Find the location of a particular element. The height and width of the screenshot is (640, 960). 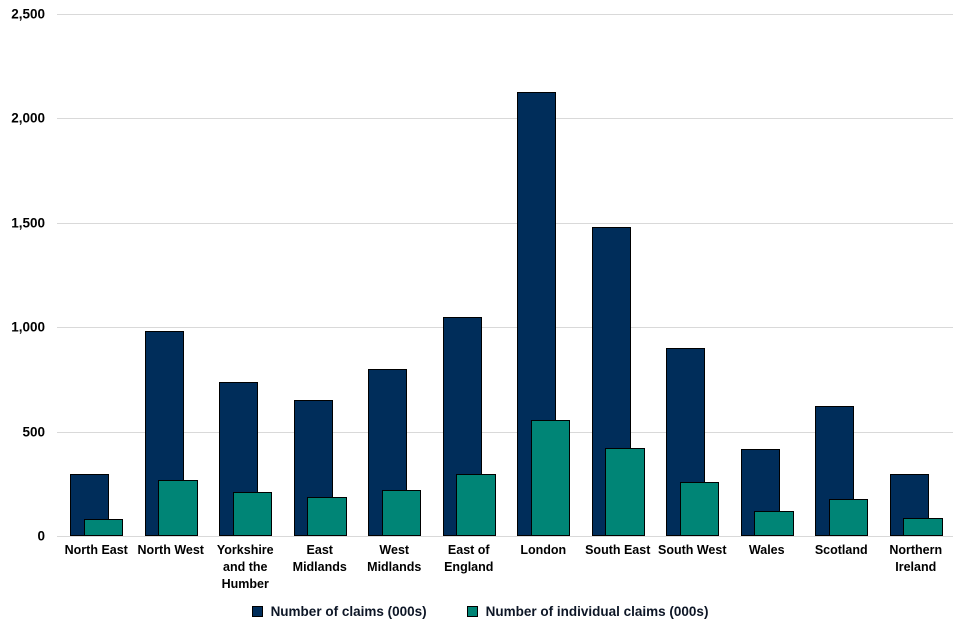

legend-swatch-claims-icon is located at coordinates (257, 611).